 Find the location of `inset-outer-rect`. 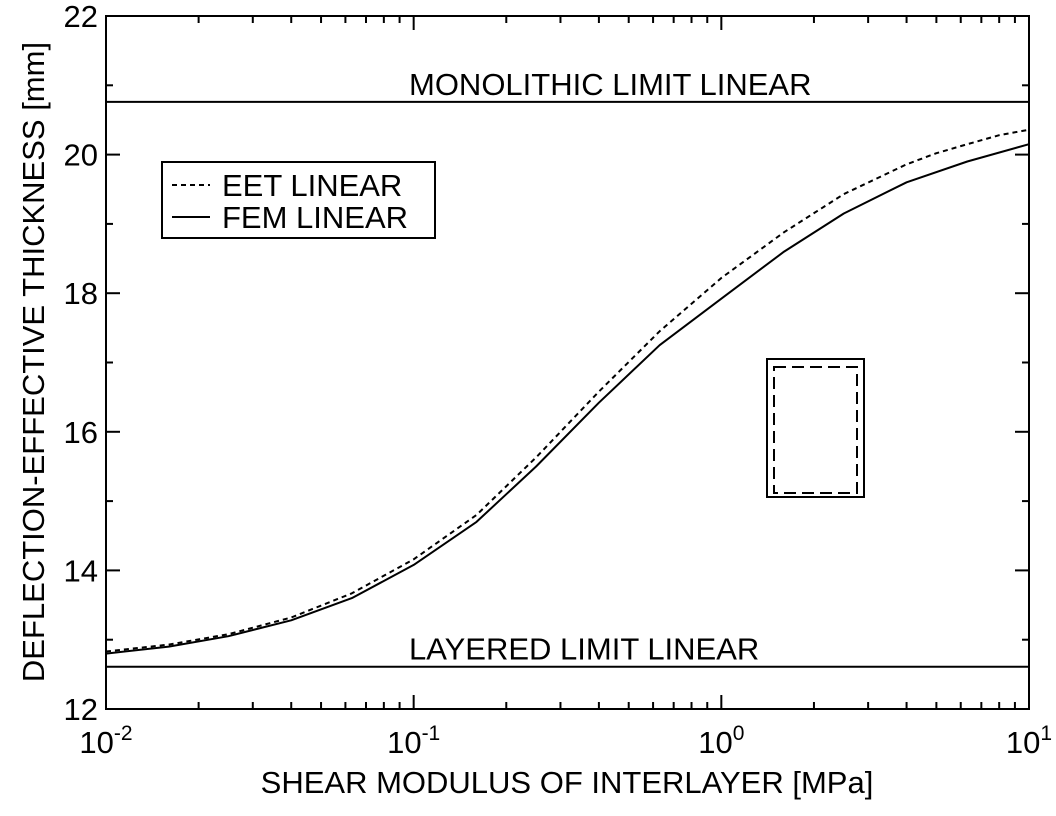

inset-outer-rect is located at coordinates (815, 428).